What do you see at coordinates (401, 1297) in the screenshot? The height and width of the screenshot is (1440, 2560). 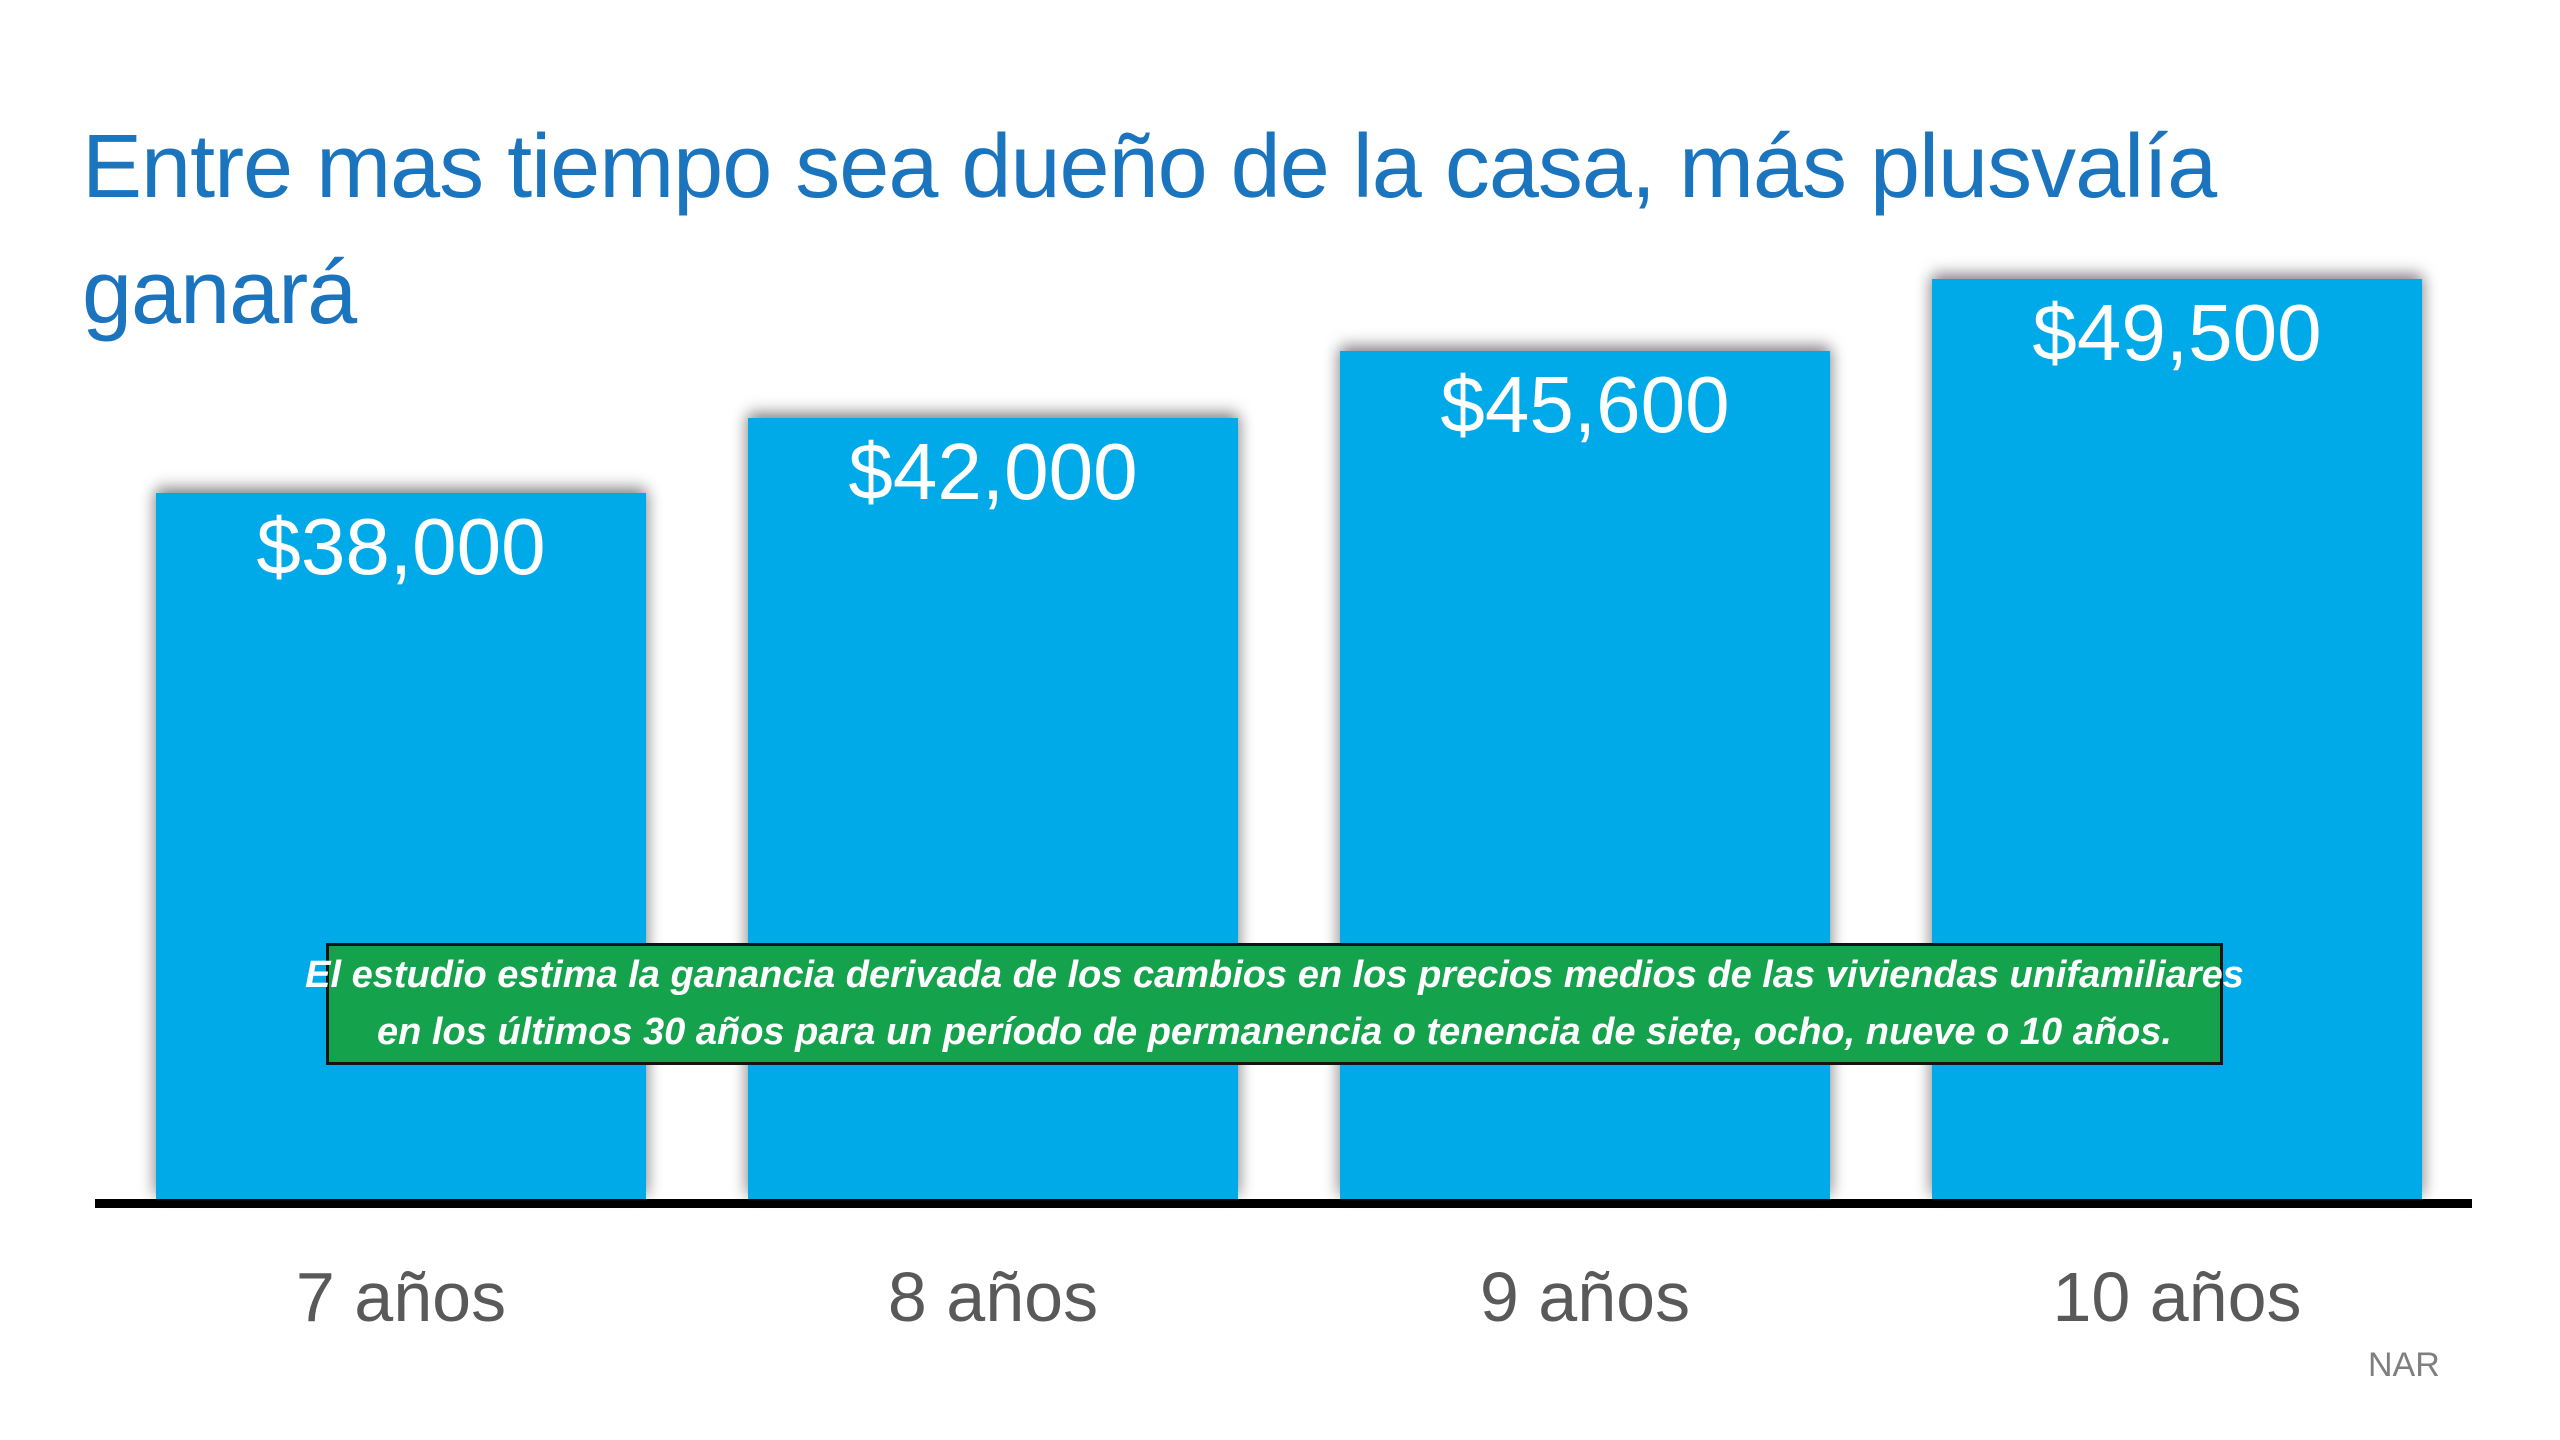 I see `x-axis-label-7-años: 7 años` at bounding box center [401, 1297].